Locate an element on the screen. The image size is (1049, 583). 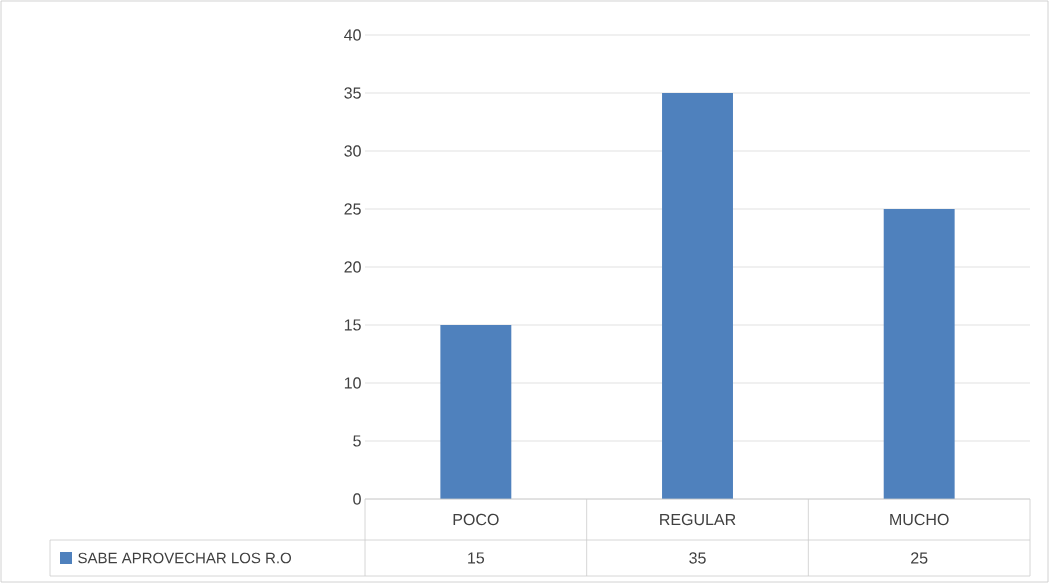
y-tick-label: 25 is located at coordinates (352, 209).